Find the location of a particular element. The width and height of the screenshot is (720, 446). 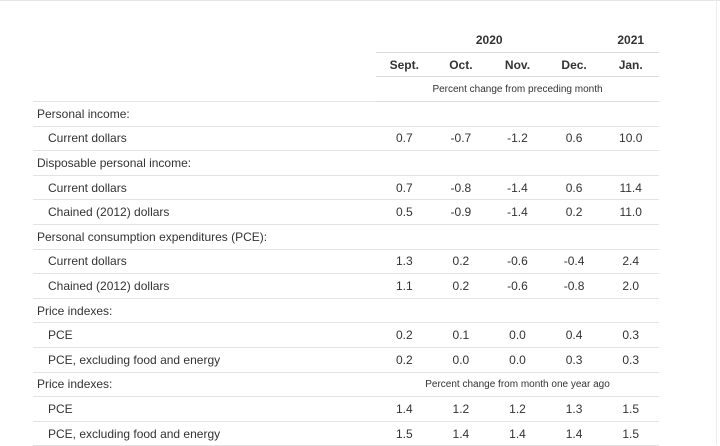

table-row: Current dollars 1.3 0.2 -0.6 -0.4 2.4 is located at coordinates (346, 262).